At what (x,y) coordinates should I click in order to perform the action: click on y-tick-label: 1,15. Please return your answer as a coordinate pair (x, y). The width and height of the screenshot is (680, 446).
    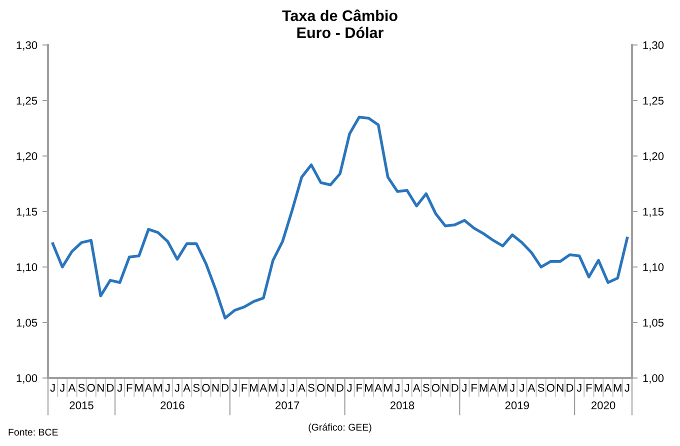
    Looking at the image, I should click on (27, 212).